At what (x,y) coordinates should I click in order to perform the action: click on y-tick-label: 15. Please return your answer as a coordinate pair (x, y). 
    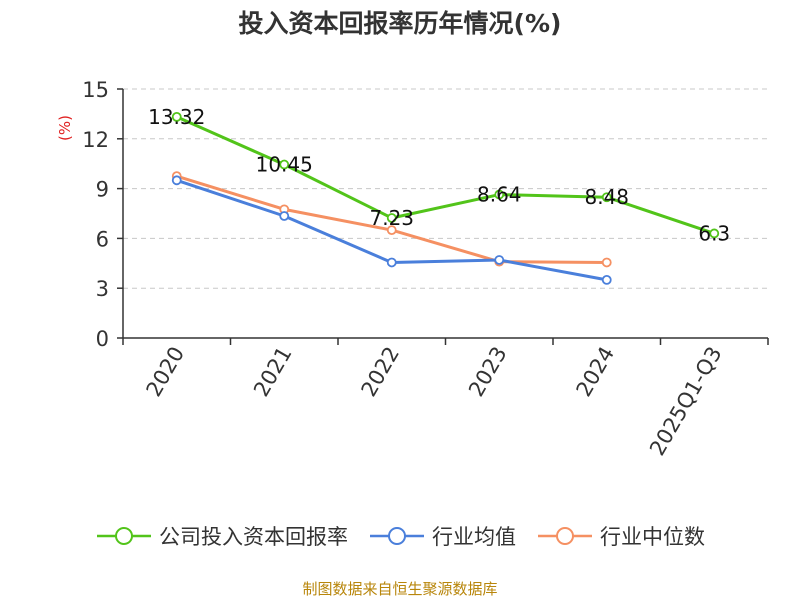
    Looking at the image, I should click on (95, 90).